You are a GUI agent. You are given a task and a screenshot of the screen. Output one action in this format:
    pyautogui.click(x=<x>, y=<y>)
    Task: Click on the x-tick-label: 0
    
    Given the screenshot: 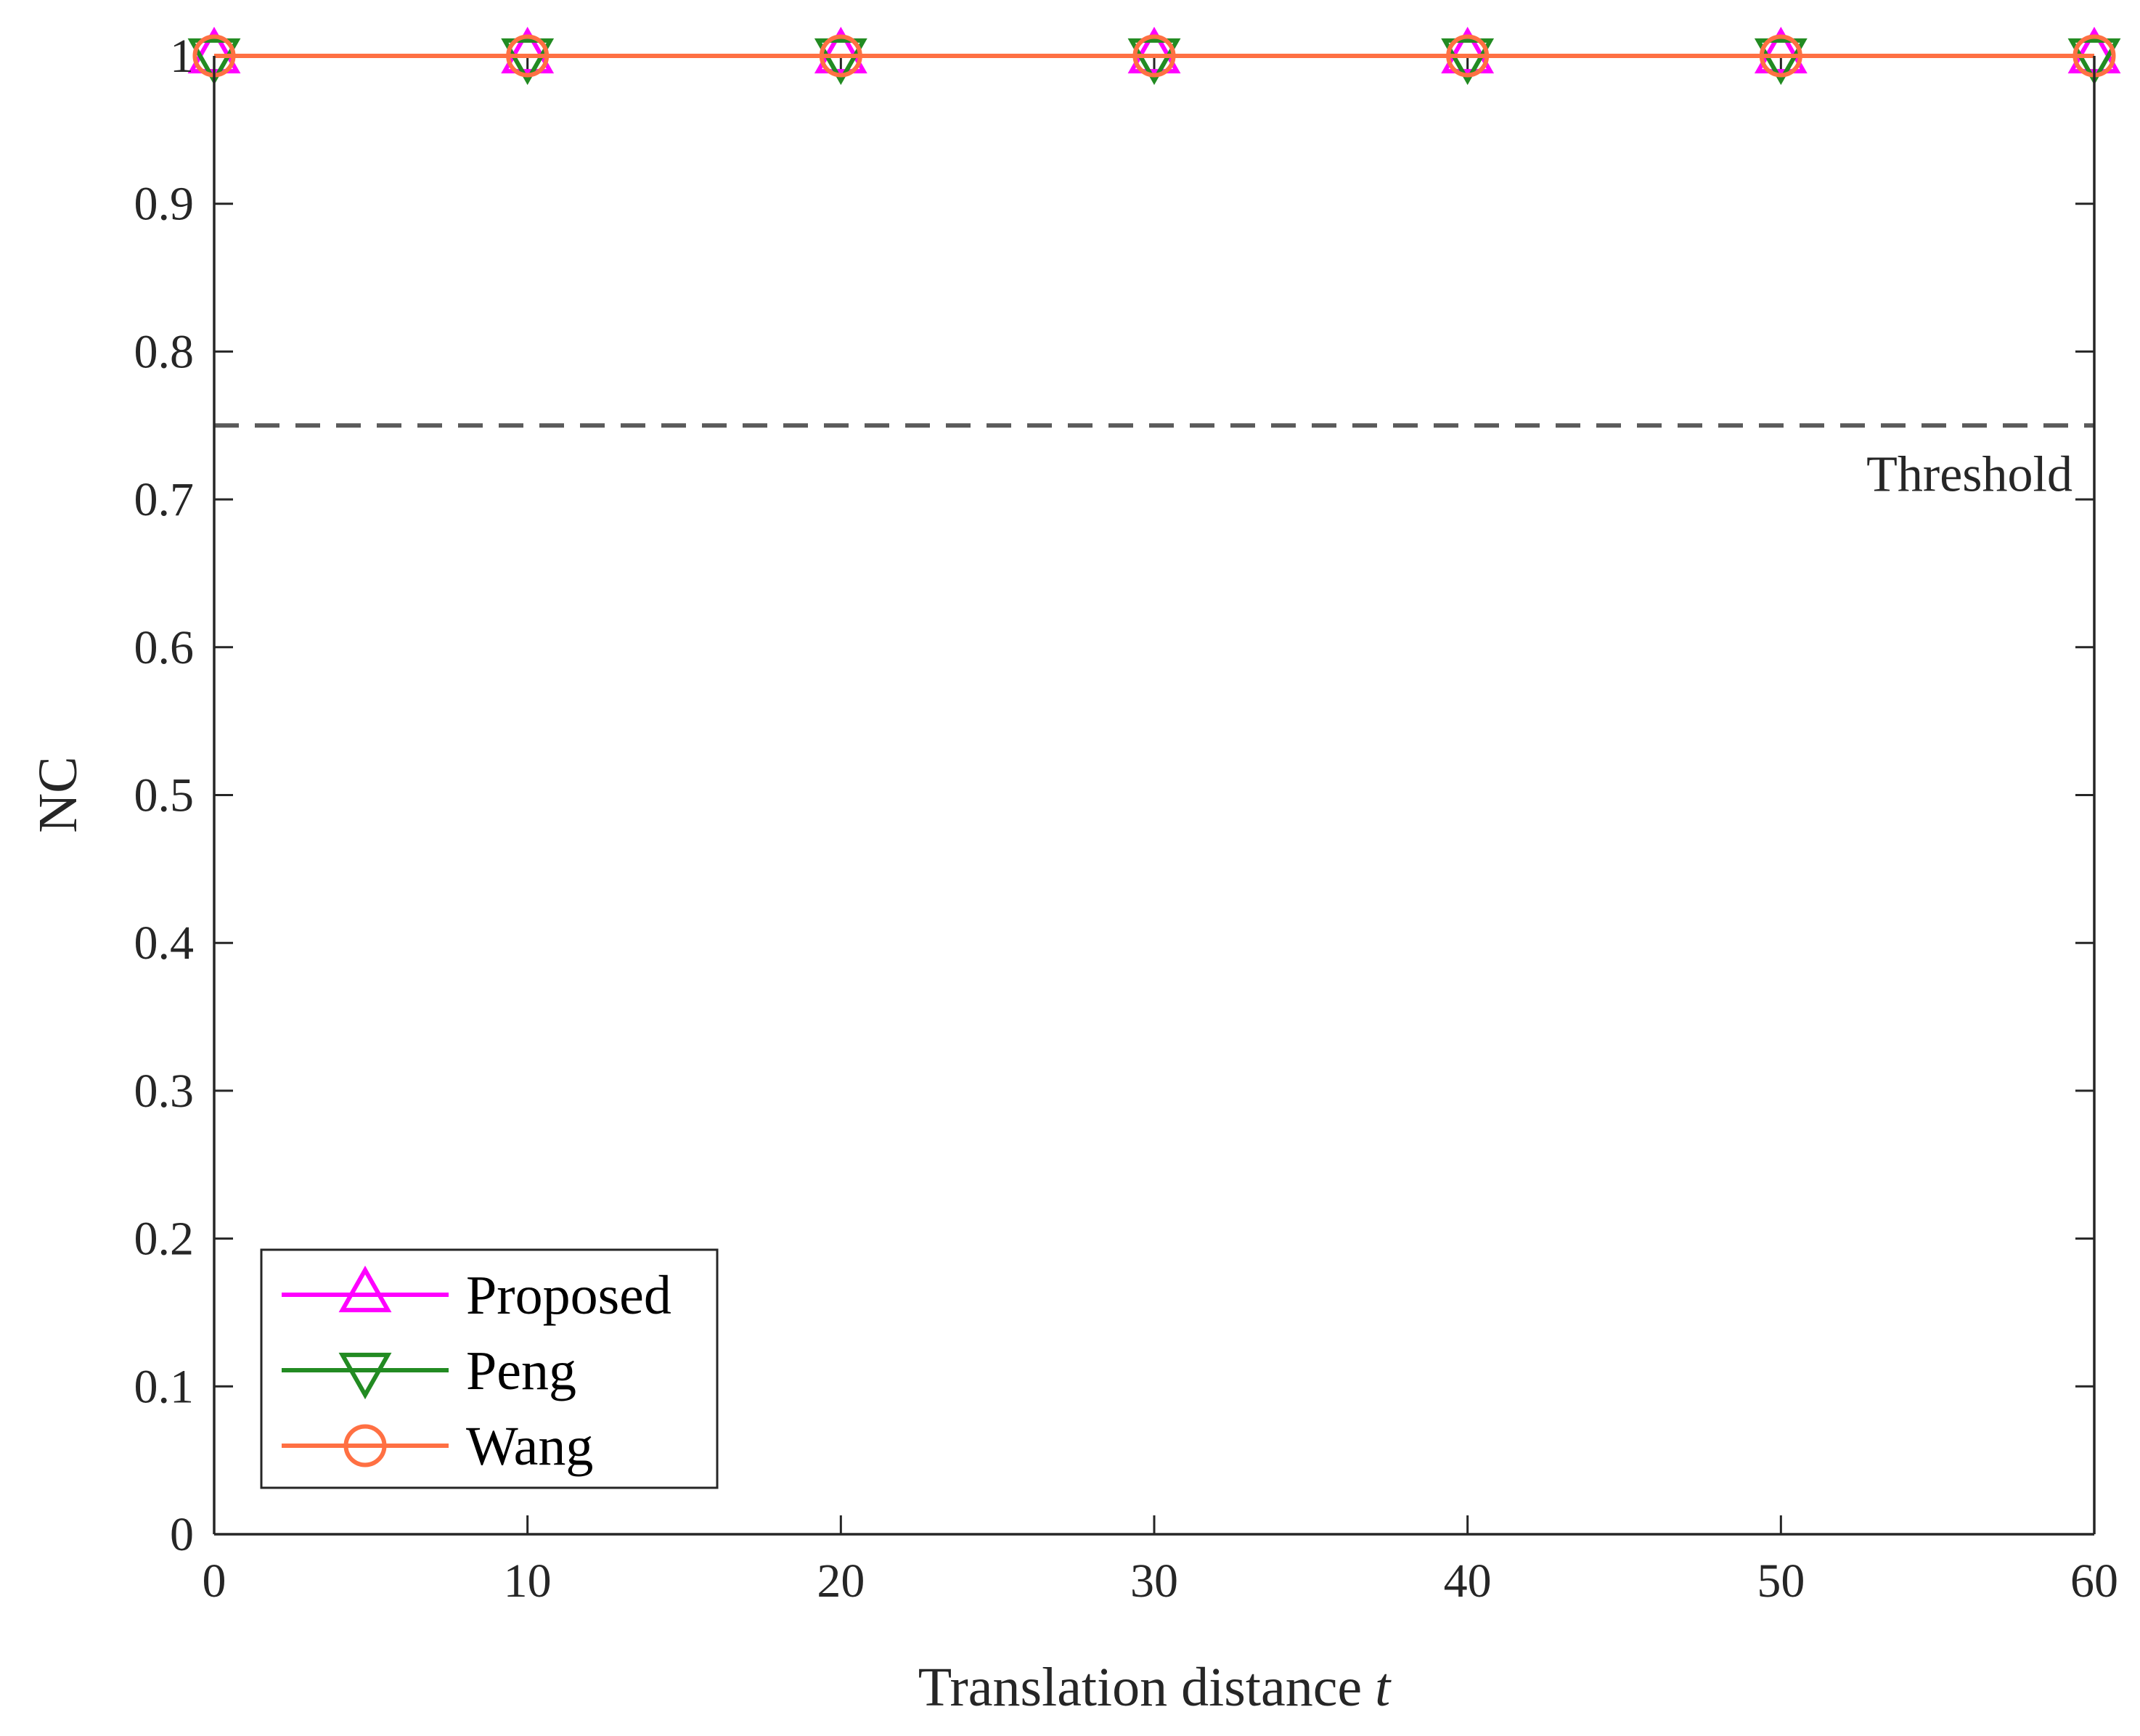 What is the action you would take?
    pyautogui.click(x=215, y=1581)
    